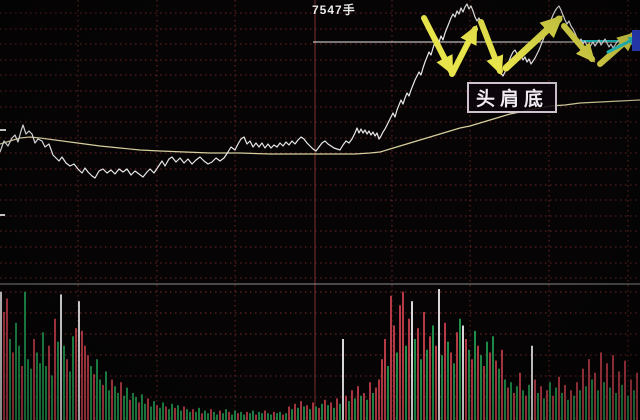  Describe the element at coordinates (533, 43) in the screenshot. I see `arrow-up-2-long` at that location.